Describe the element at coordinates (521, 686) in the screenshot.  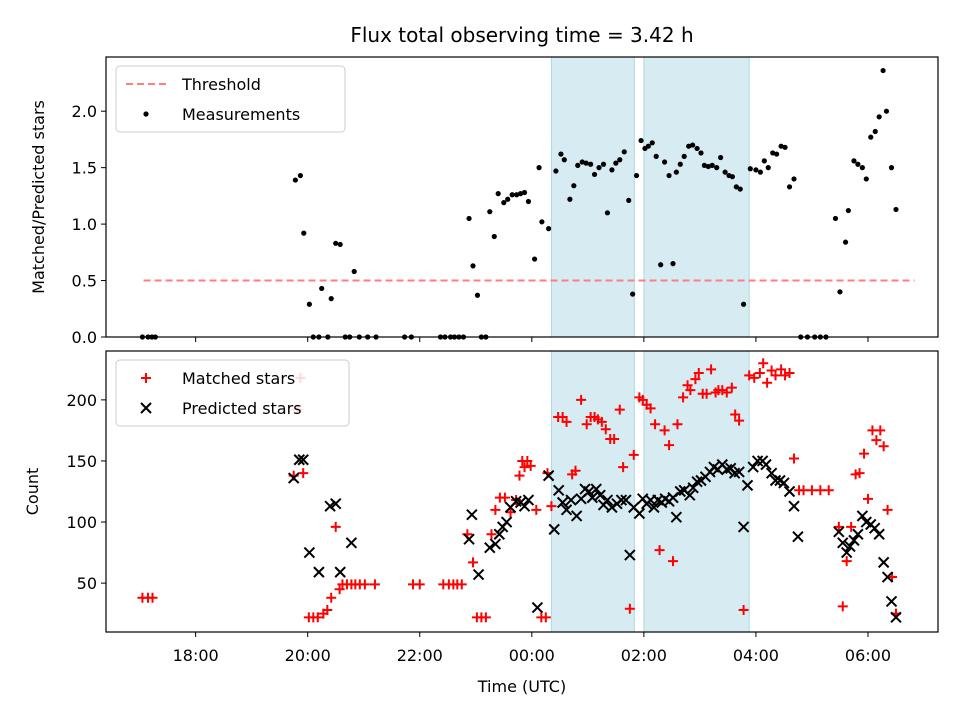
I see `x-axis-label: Time (UTC)` at that location.